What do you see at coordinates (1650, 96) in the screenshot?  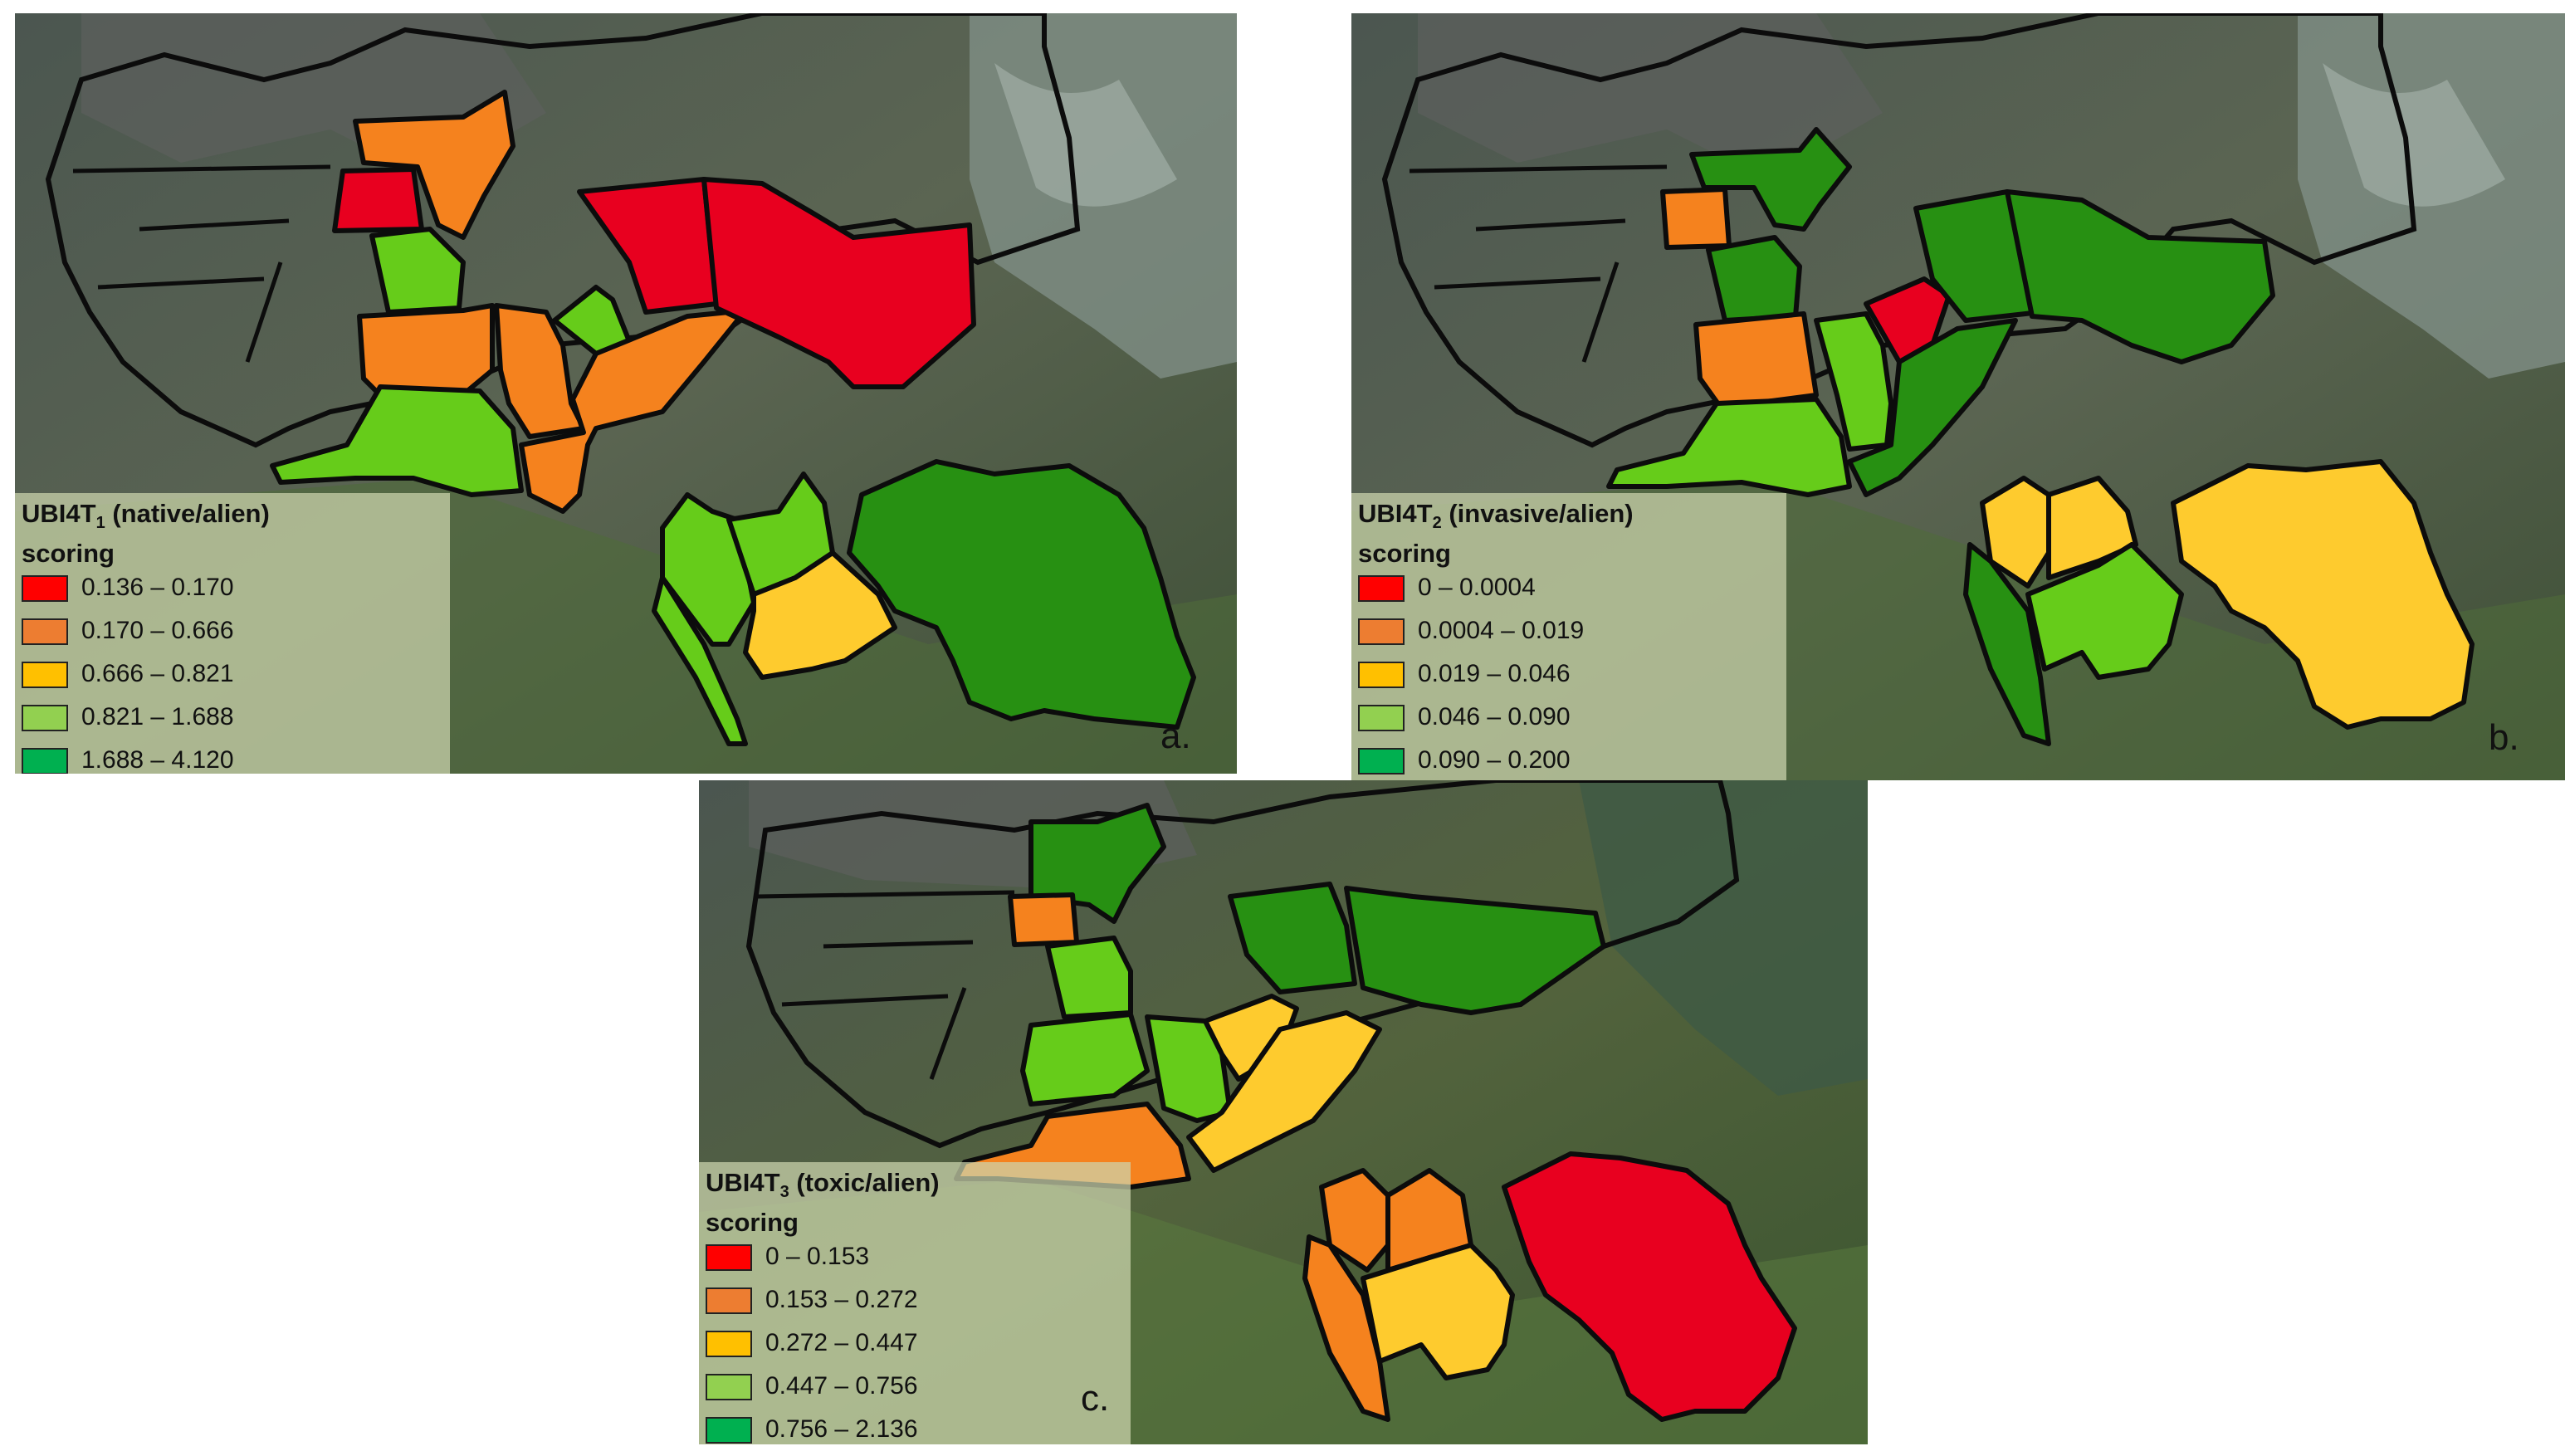 I see `urban-area` at bounding box center [1650, 96].